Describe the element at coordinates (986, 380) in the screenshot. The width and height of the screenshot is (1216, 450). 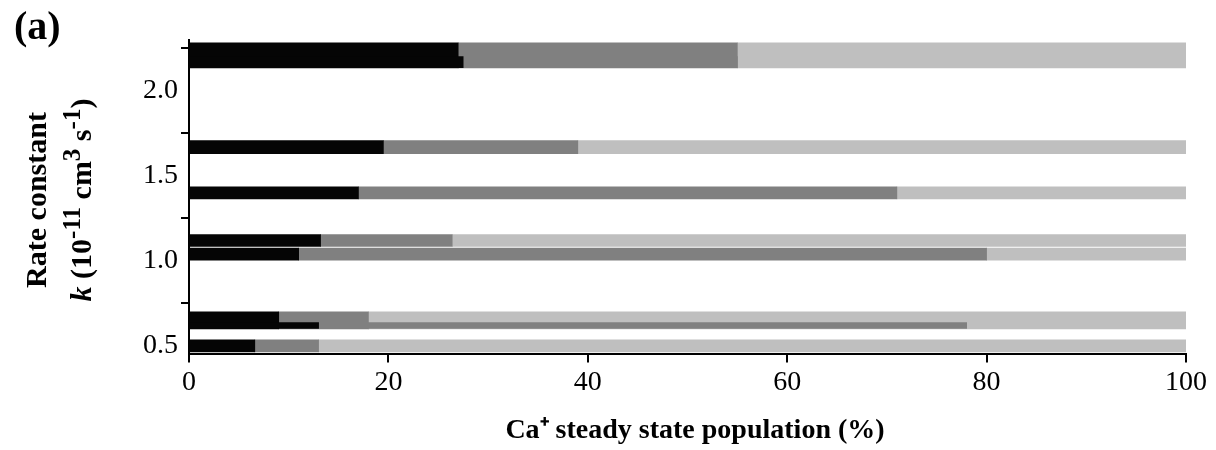
I see `x-tick-label: 80` at that location.